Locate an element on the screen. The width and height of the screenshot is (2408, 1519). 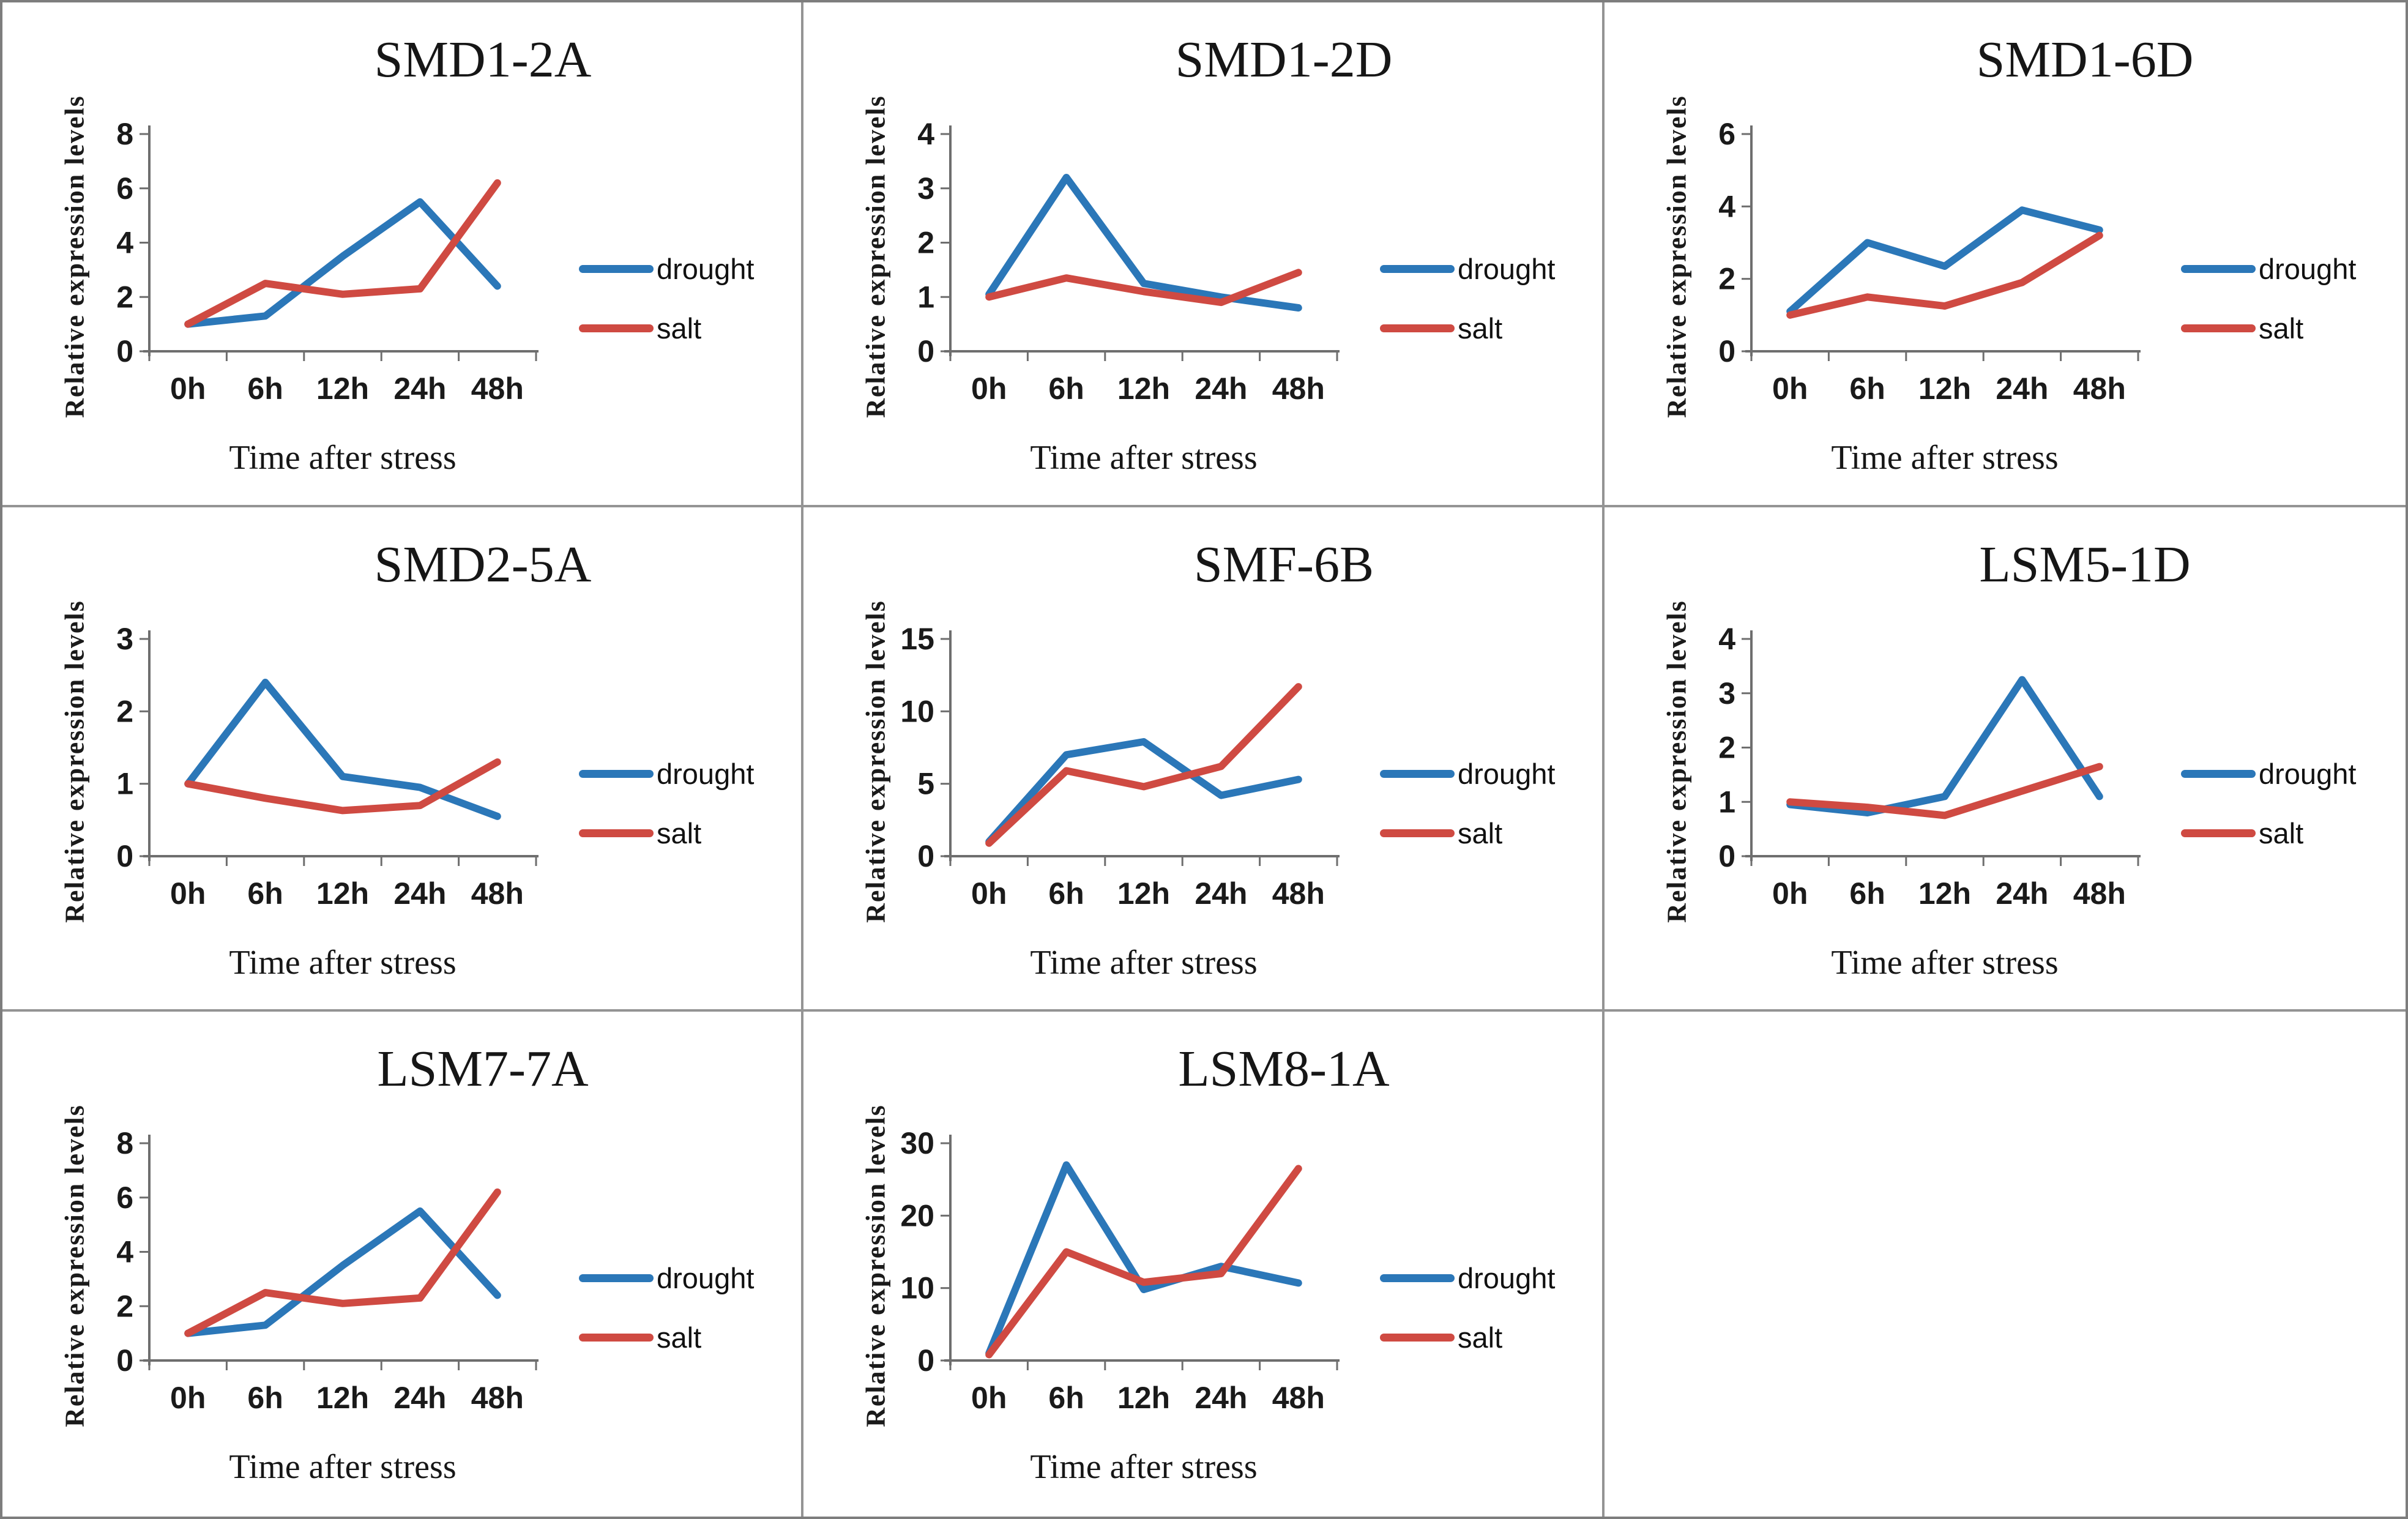
plot-area: 0 1 2 3 4 0h 6h 12h 24h 48h is located at coordinates (1929, 766).